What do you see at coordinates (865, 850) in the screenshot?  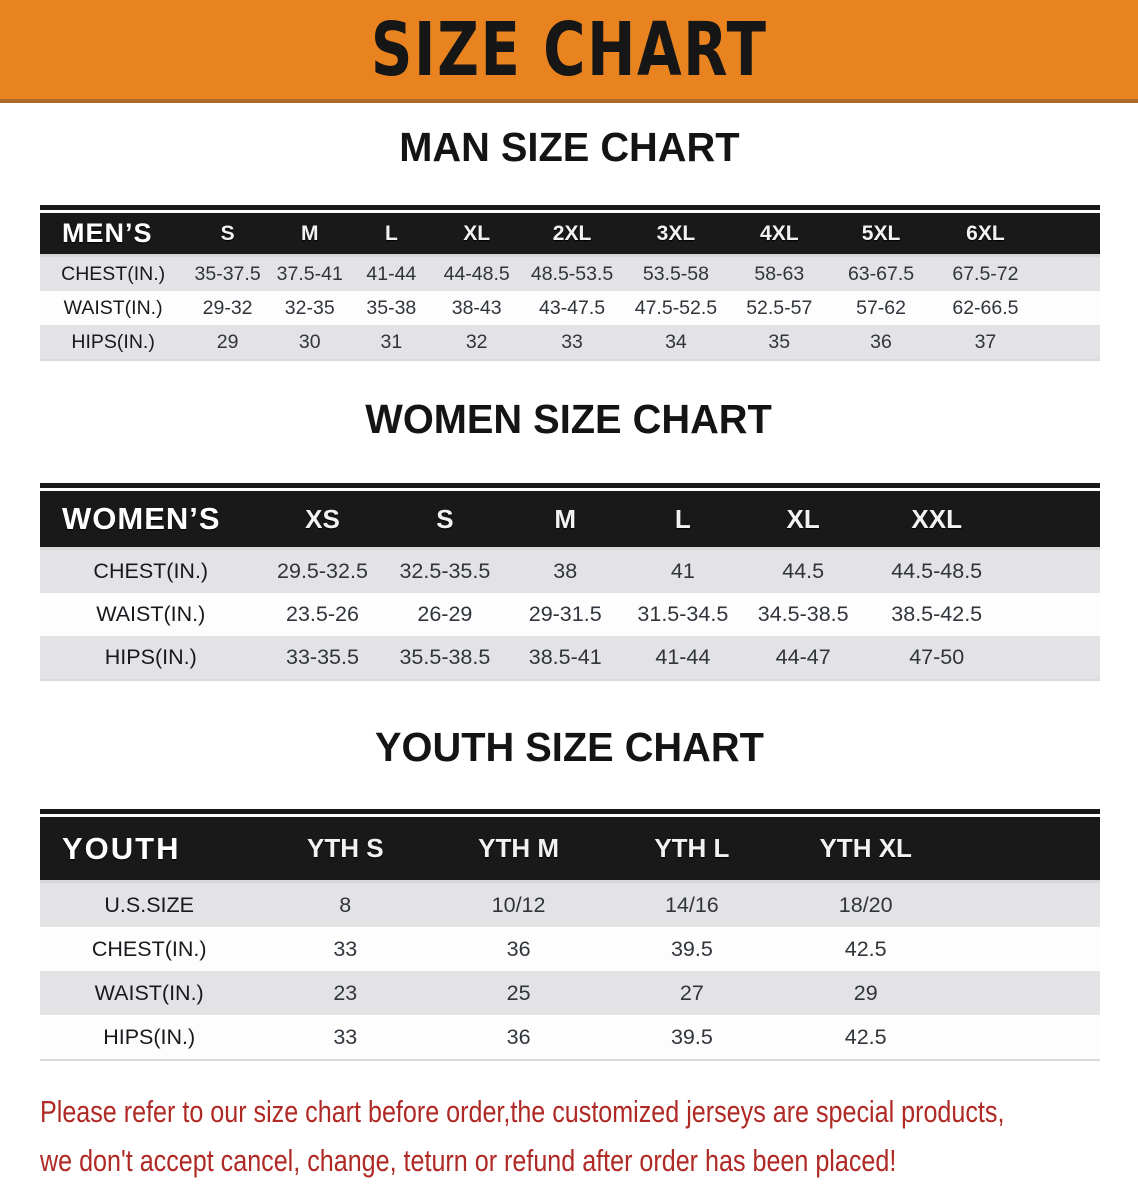 I see `youth-size-column-header: YTH XL` at bounding box center [865, 850].